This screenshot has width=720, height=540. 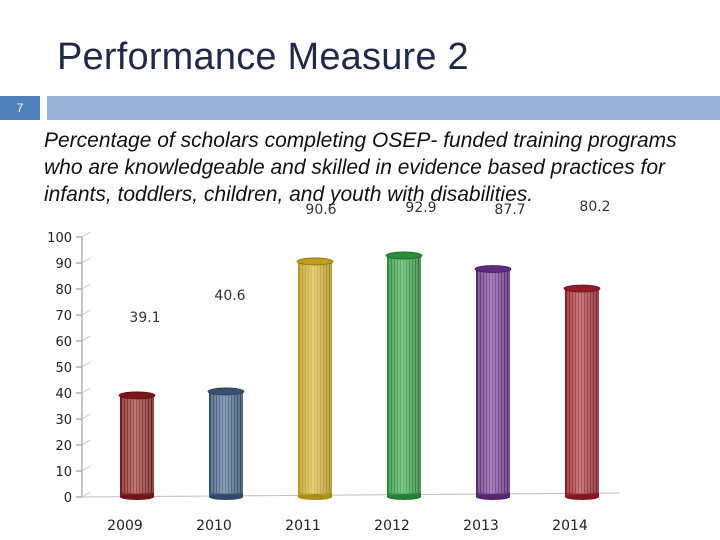 I want to click on x-tick-label: 2014, so click(x=570, y=526).